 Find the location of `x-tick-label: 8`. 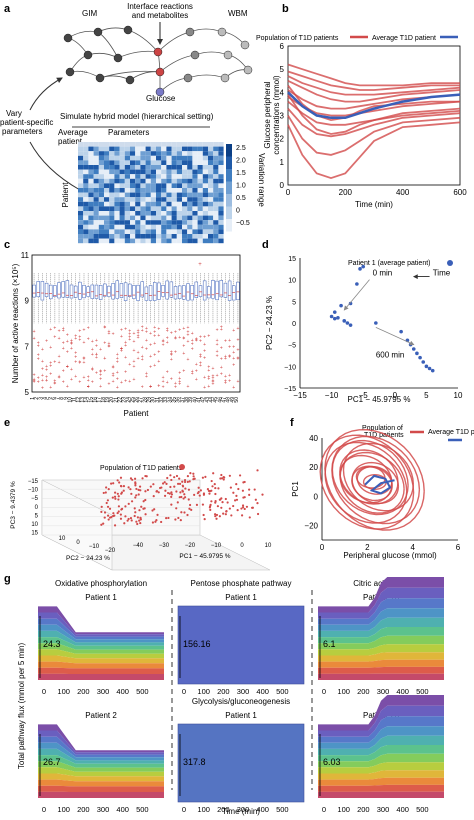

x-tick-label: 8 is located at coordinates (62, 398).